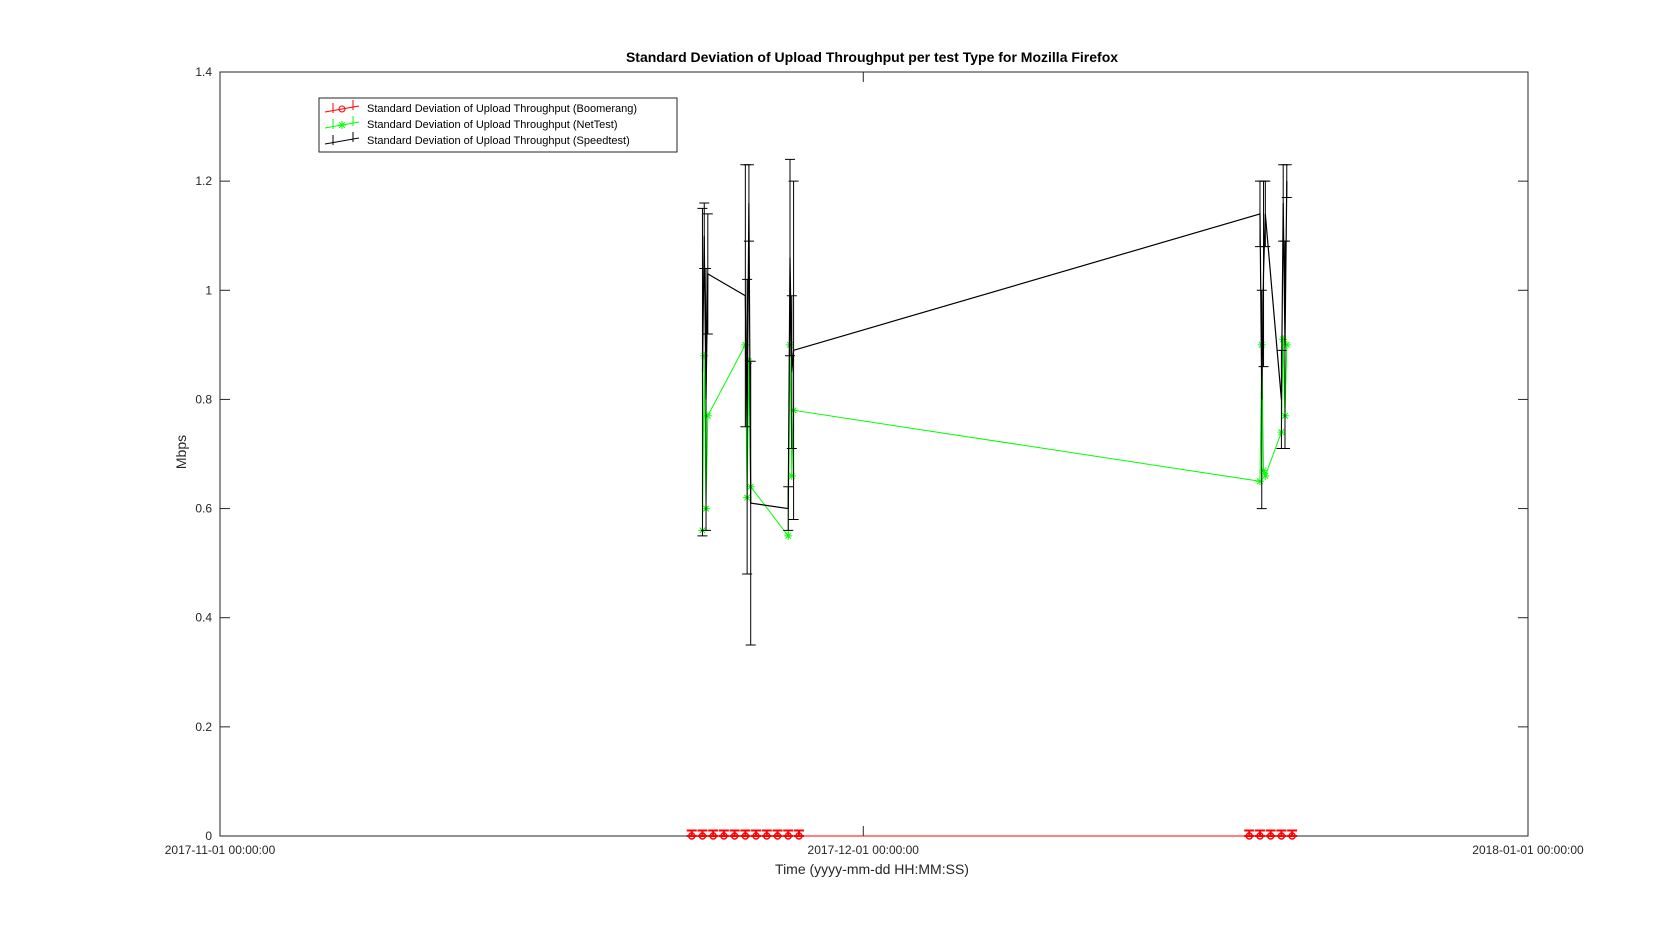 The height and width of the screenshot is (933, 1680). What do you see at coordinates (864, 850) in the screenshot?
I see `x-tick-label: 2017-12-01 00:00:00` at bounding box center [864, 850].